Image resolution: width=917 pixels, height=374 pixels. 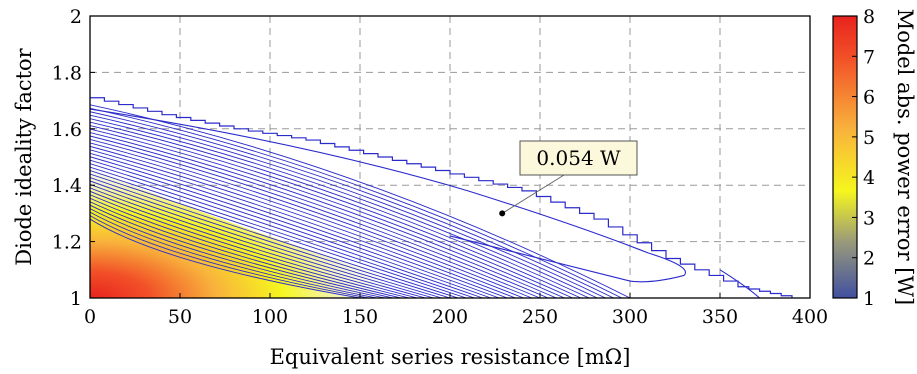 What do you see at coordinates (540, 317) in the screenshot?
I see `x-tick-label: 250` at bounding box center [540, 317].